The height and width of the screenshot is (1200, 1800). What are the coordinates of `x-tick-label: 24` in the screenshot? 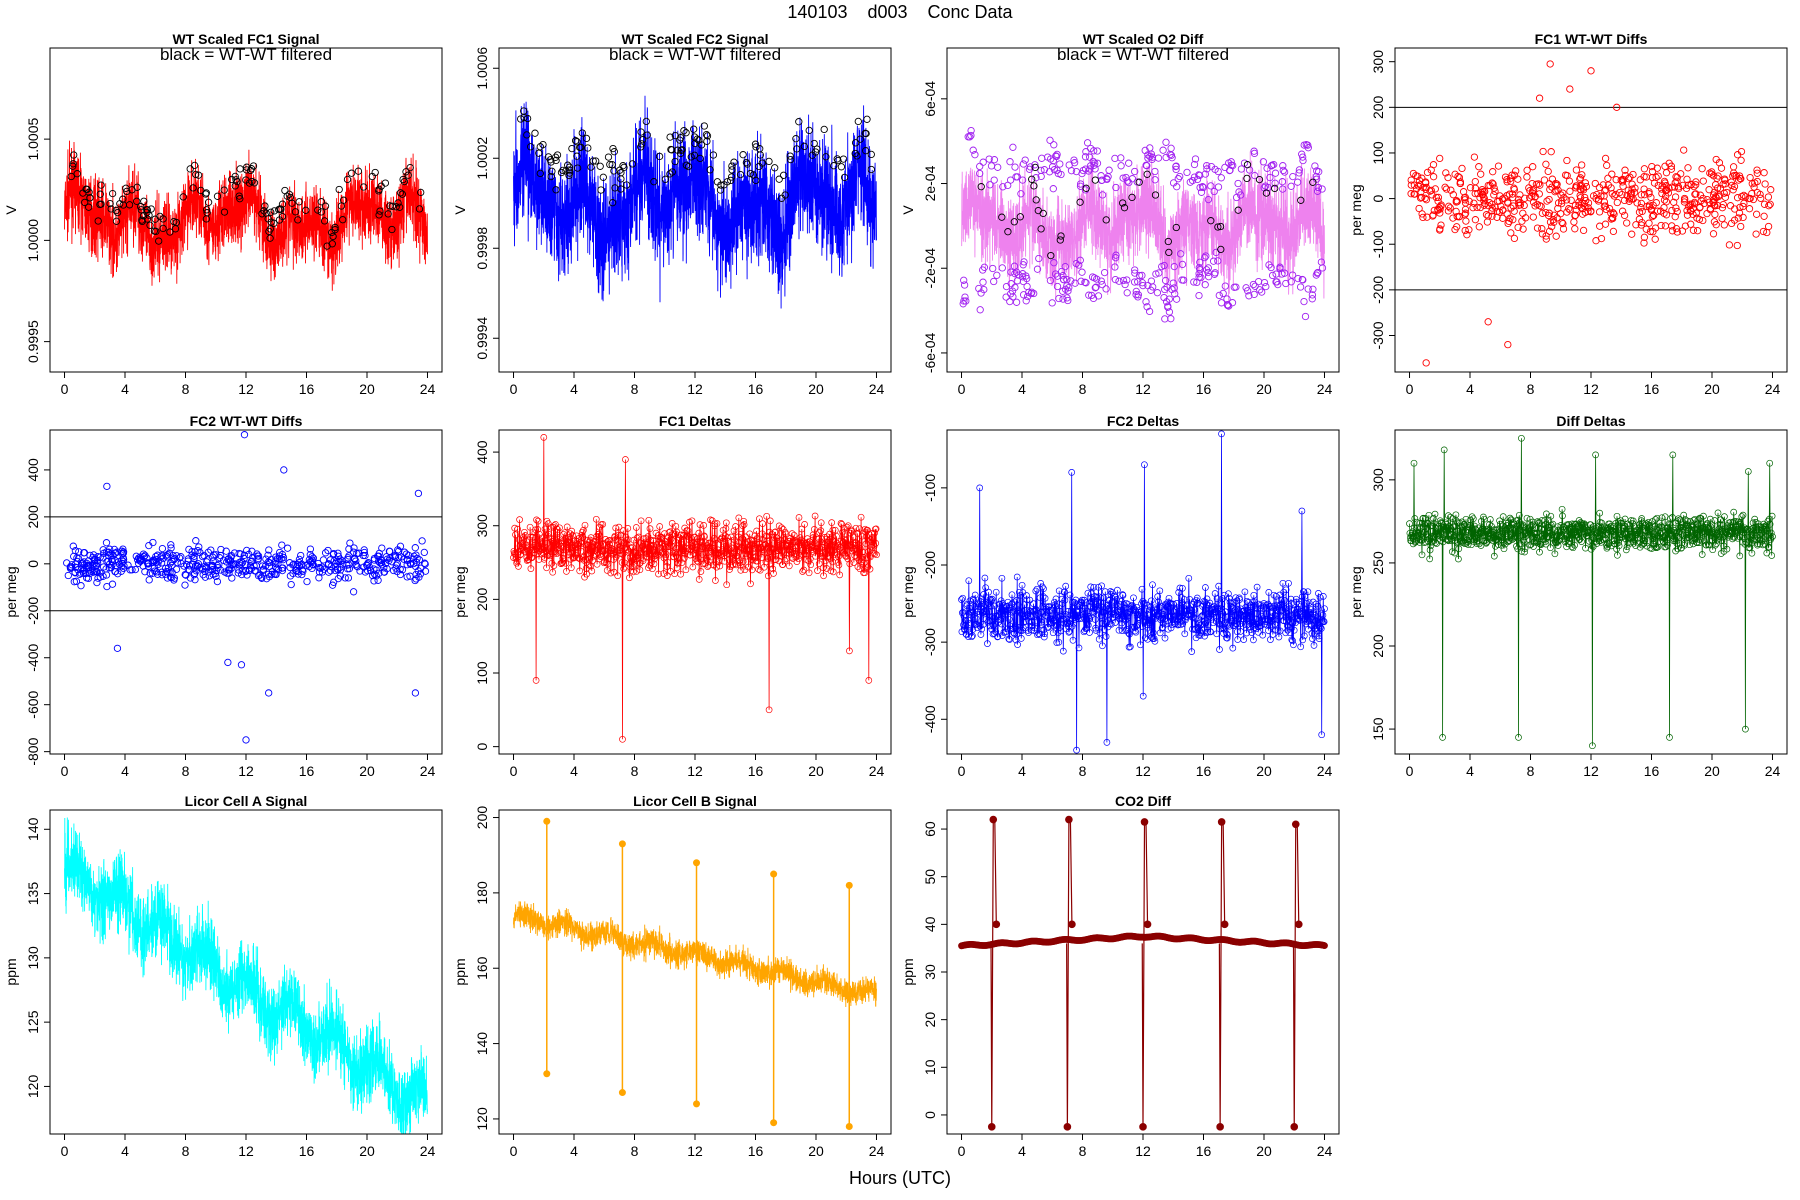 It's located at (1325, 771).